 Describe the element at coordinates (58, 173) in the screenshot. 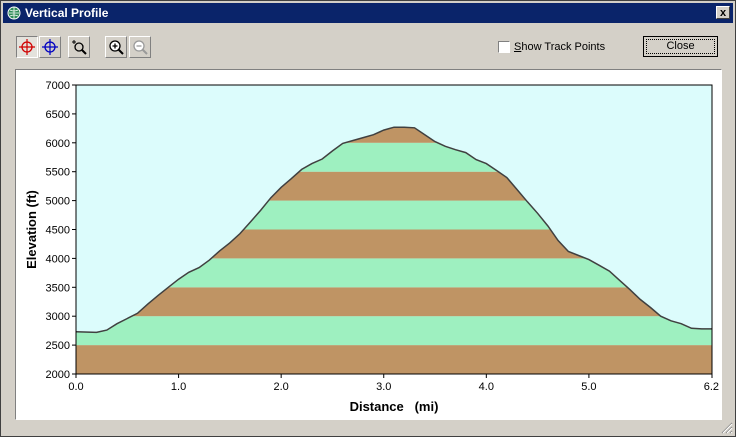

I see `y-tick-label: 5500` at that location.